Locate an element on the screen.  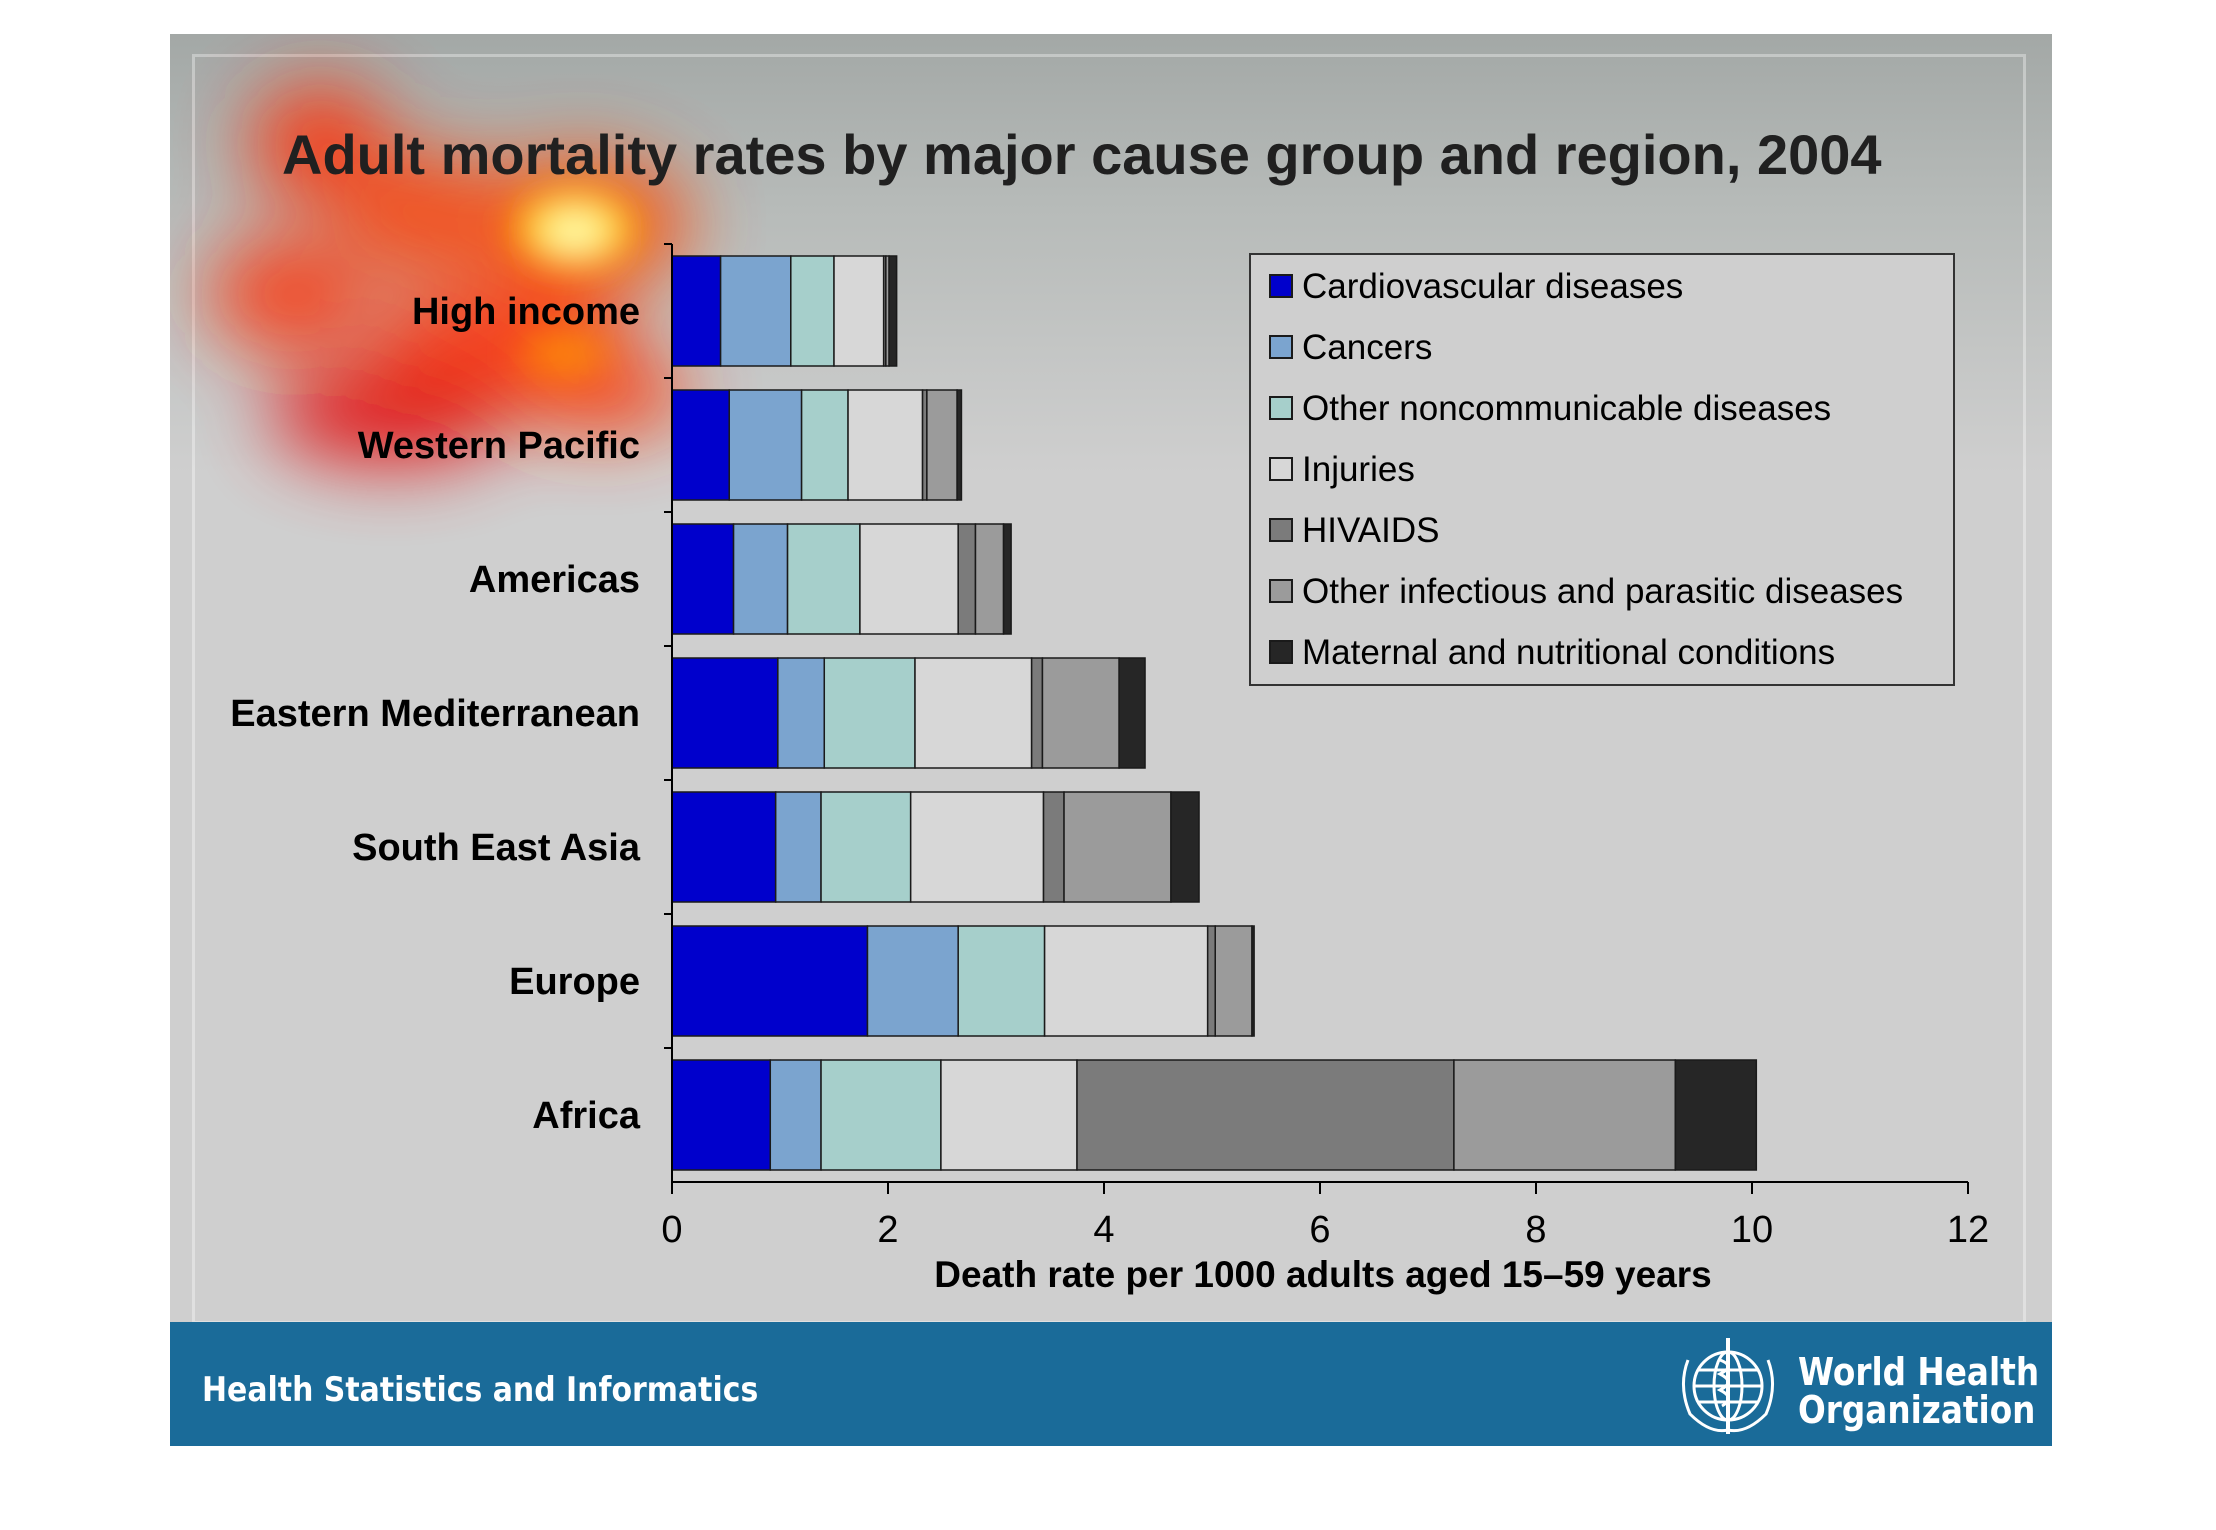
legend-swatch-cardiovascular-diseases is located at coordinates (1281, 286).